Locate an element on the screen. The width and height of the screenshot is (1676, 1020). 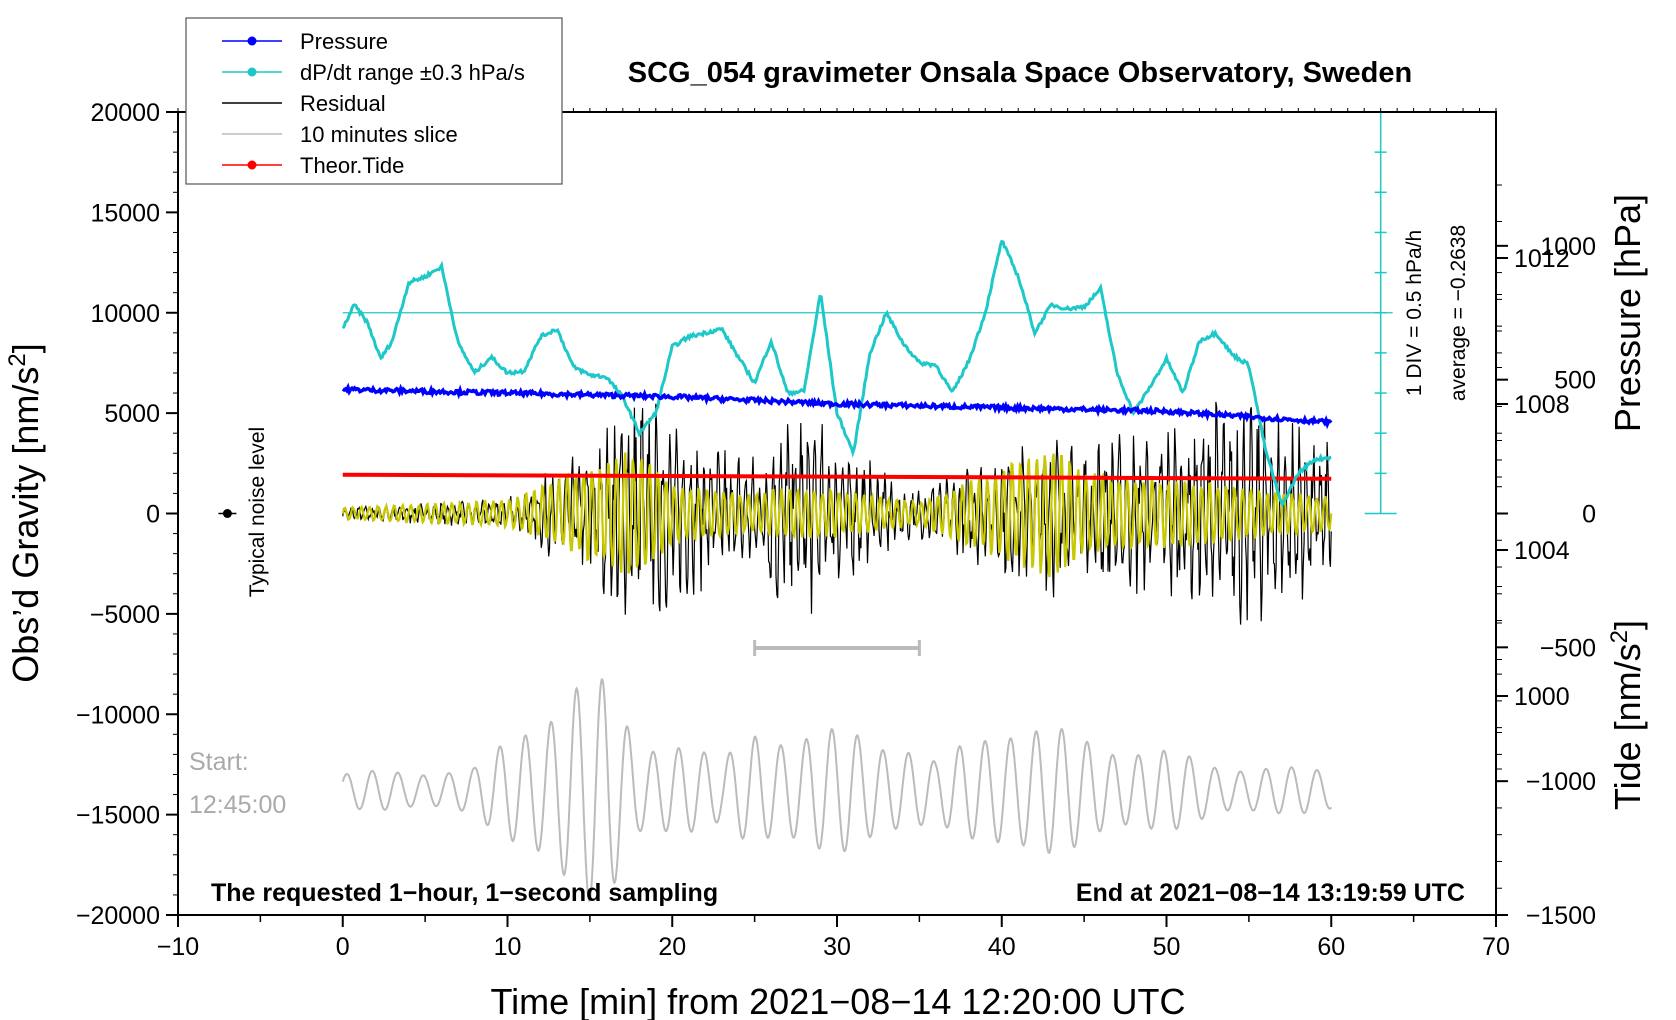
filtered-residual-line is located at coordinates (837, 515).